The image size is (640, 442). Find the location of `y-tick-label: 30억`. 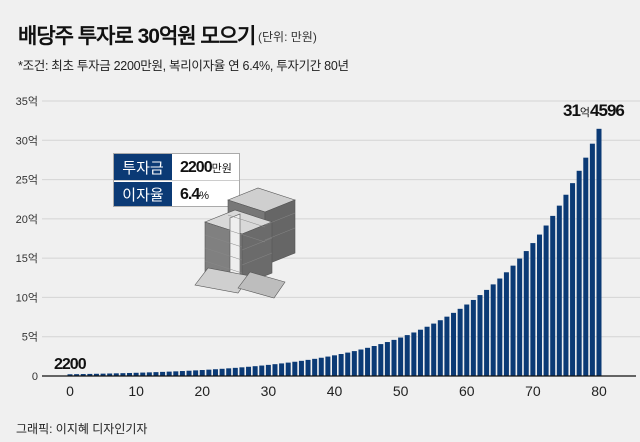

y-tick-label: 30억 is located at coordinates (27, 140).